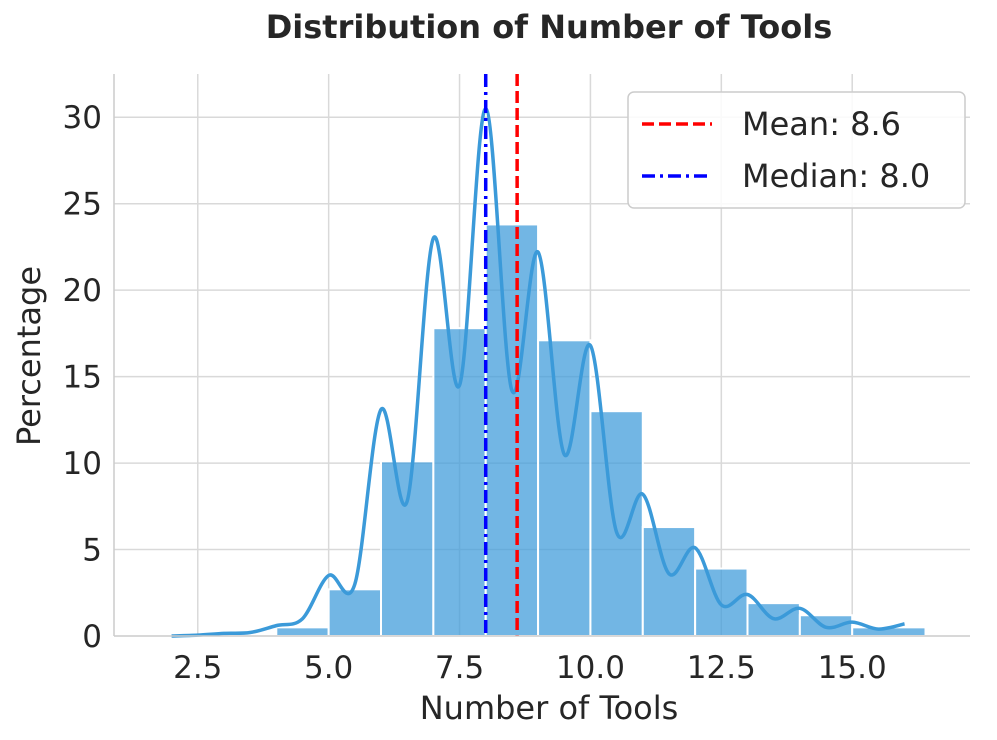  Describe the element at coordinates (82, 205) in the screenshot. I see `y-tick-label: 25` at that location.